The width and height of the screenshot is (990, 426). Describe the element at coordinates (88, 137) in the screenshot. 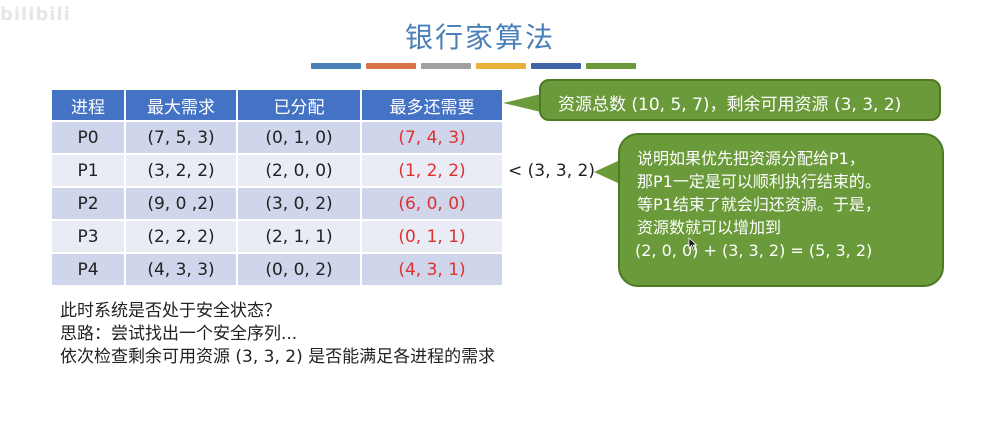

I see `cell-process: P0` at that location.